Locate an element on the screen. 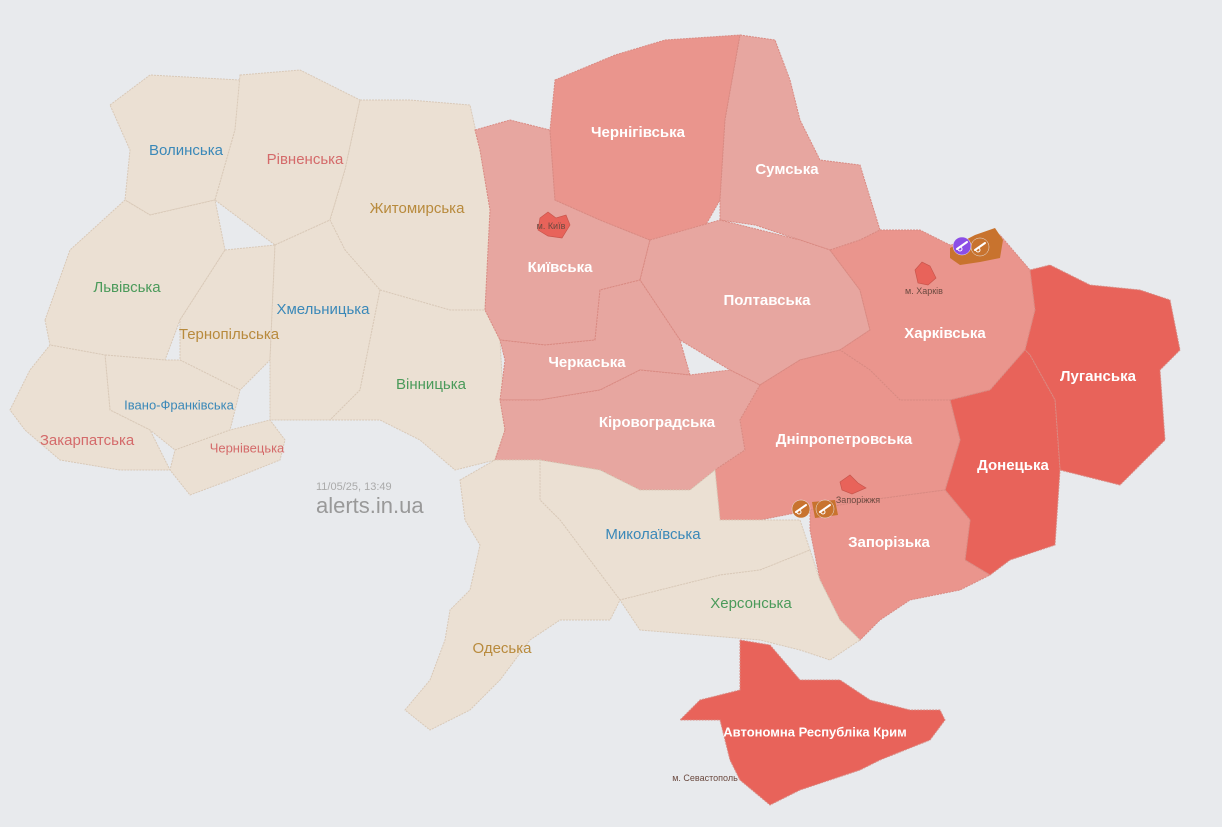 The width and height of the screenshot is (1222, 827). brand-watermark: alerts.in.ua is located at coordinates (370, 505).